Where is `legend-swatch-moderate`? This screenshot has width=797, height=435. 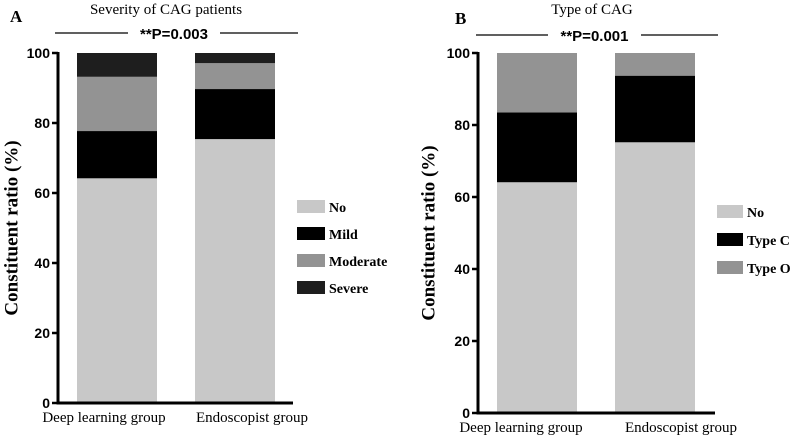
legend-swatch-moderate is located at coordinates (311, 260).